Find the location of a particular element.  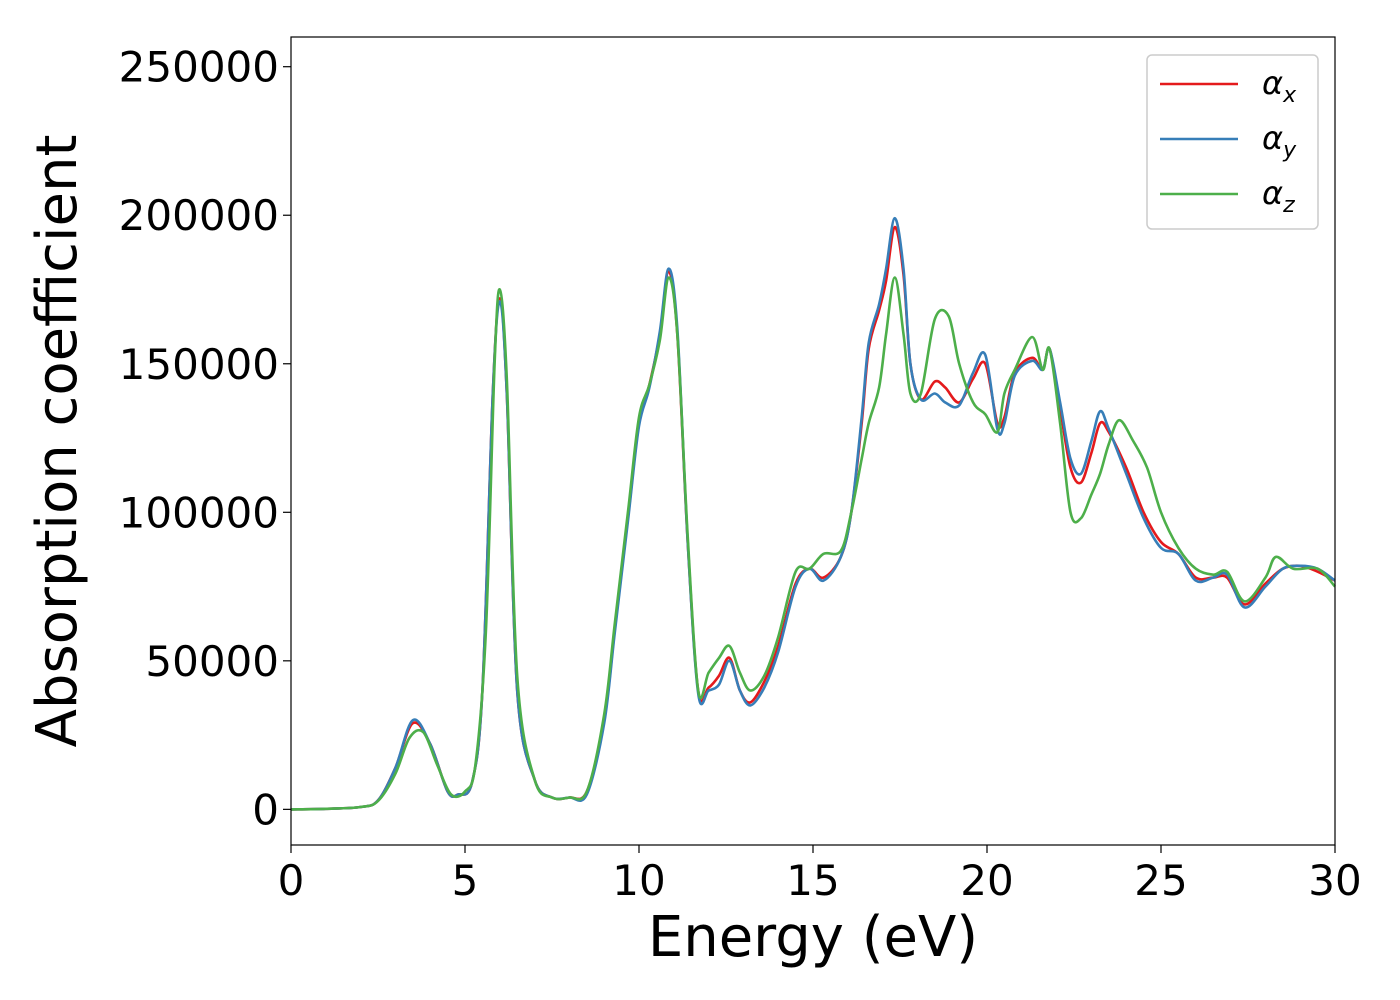

x-tick-label: 0 is located at coordinates (291, 880).